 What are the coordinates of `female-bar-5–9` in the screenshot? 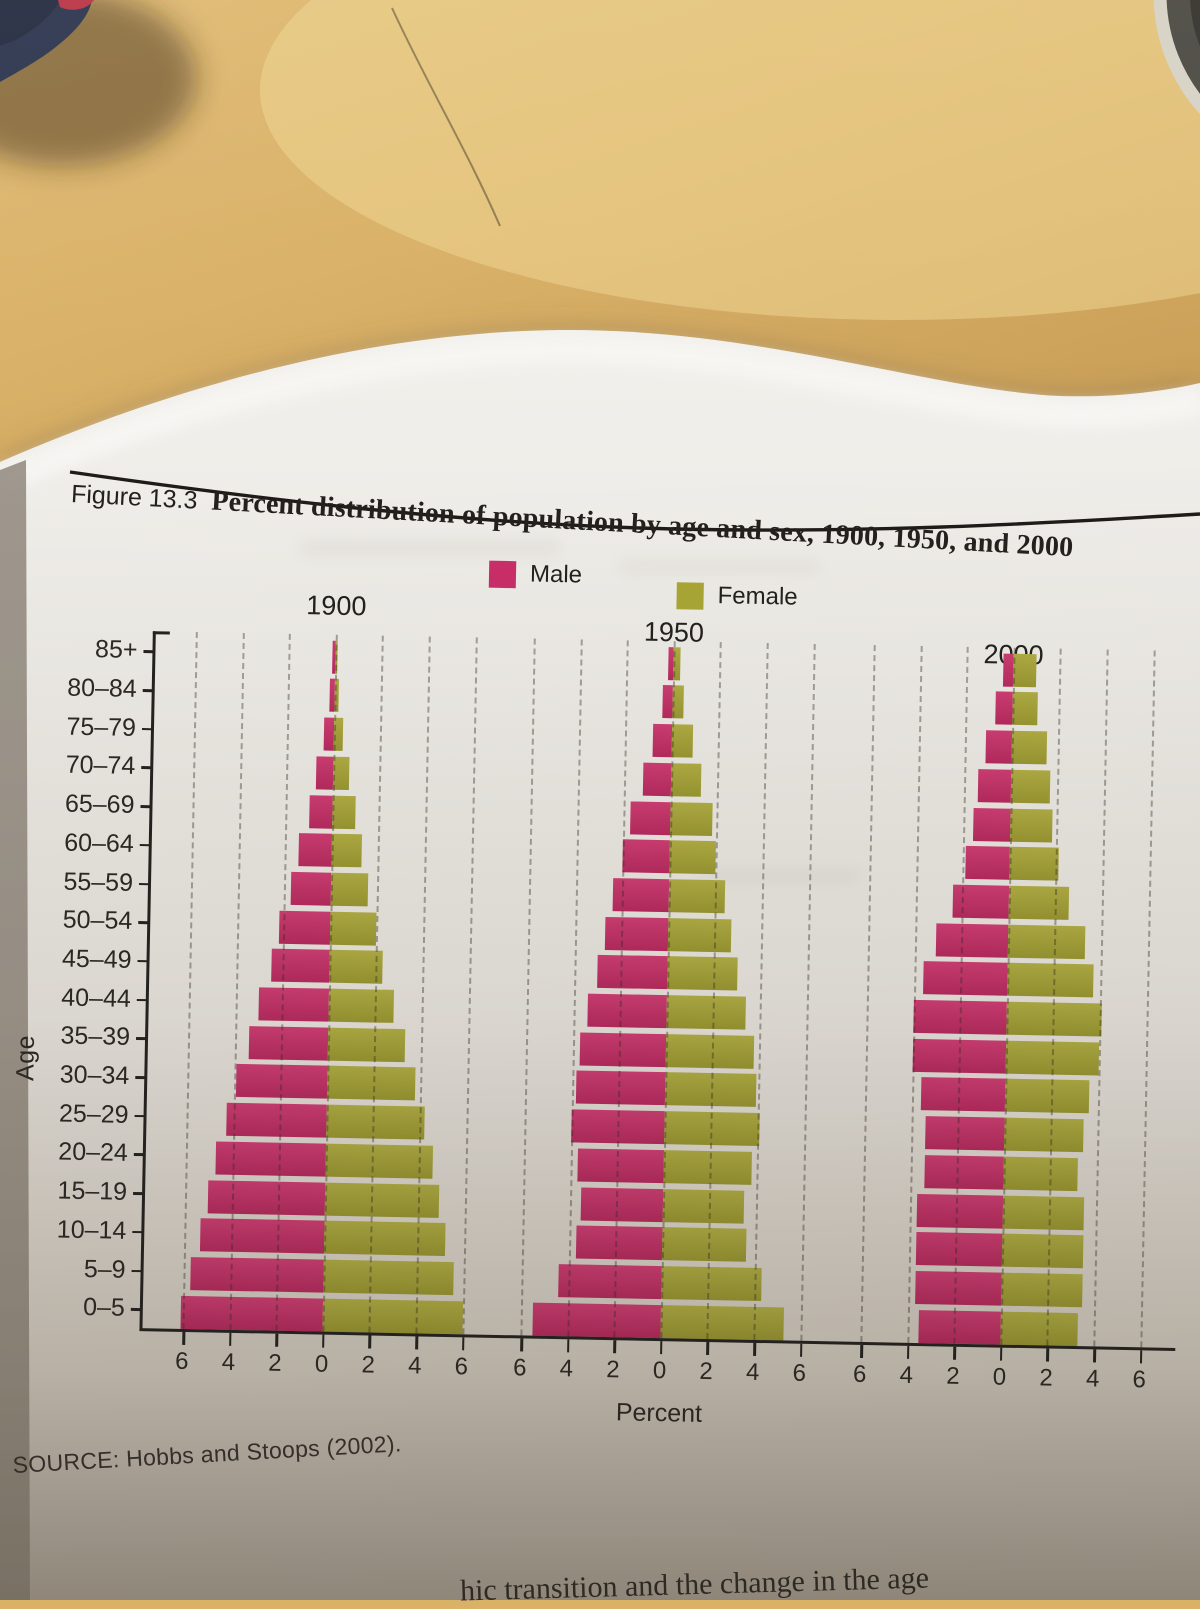 It's located at (388, 1277).